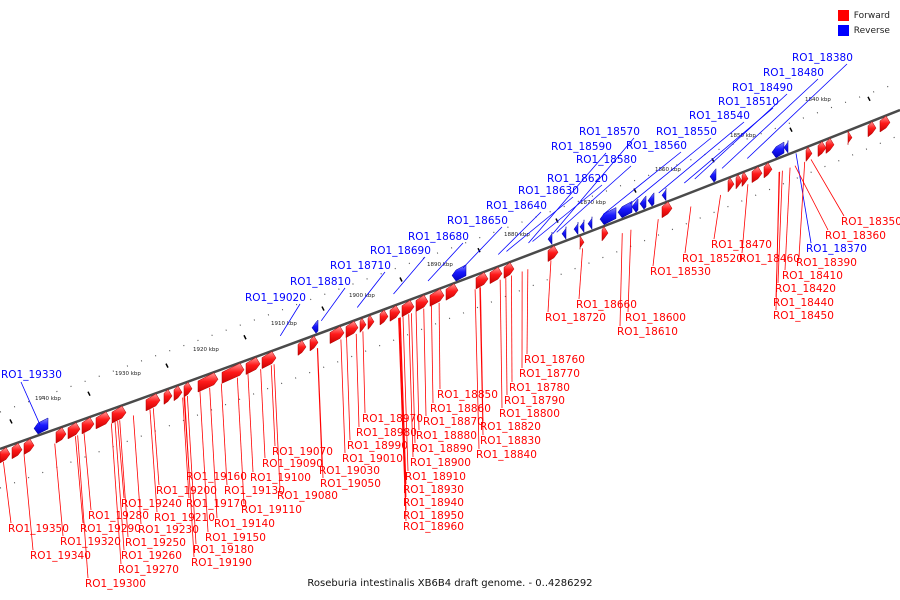 Image resolution: width=900 pixels, height=600 pixels. What do you see at coordinates (372, 459) in the screenshot?
I see `gene-label: RO1_19010` at bounding box center [372, 459].